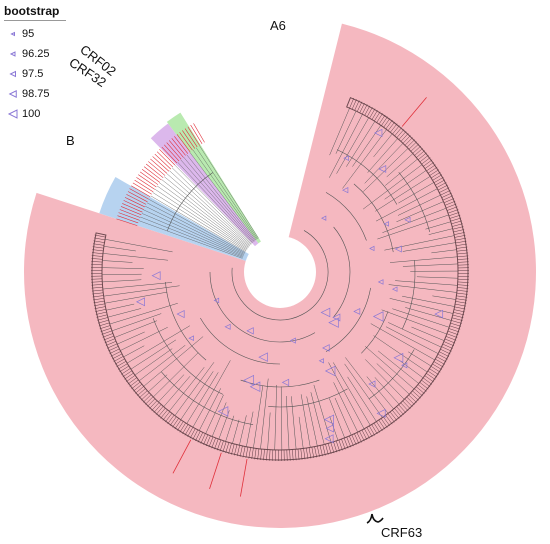 Image resolution: width=550 pixels, height=544 pixels. I want to click on crf63-bracket, so click(375, 518).